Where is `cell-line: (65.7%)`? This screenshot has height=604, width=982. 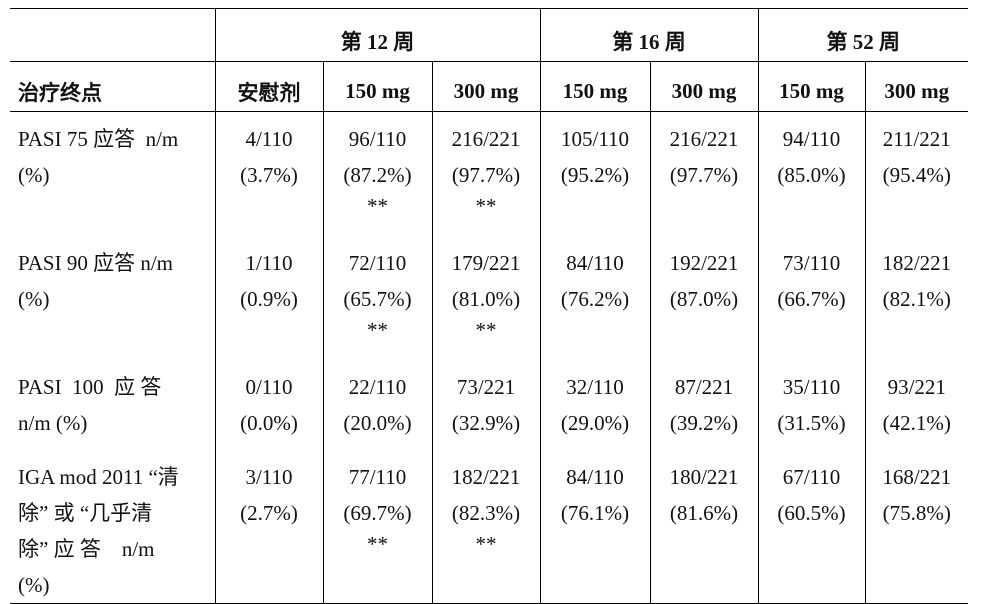
cell-line: (65.7%) is located at coordinates (377, 298).